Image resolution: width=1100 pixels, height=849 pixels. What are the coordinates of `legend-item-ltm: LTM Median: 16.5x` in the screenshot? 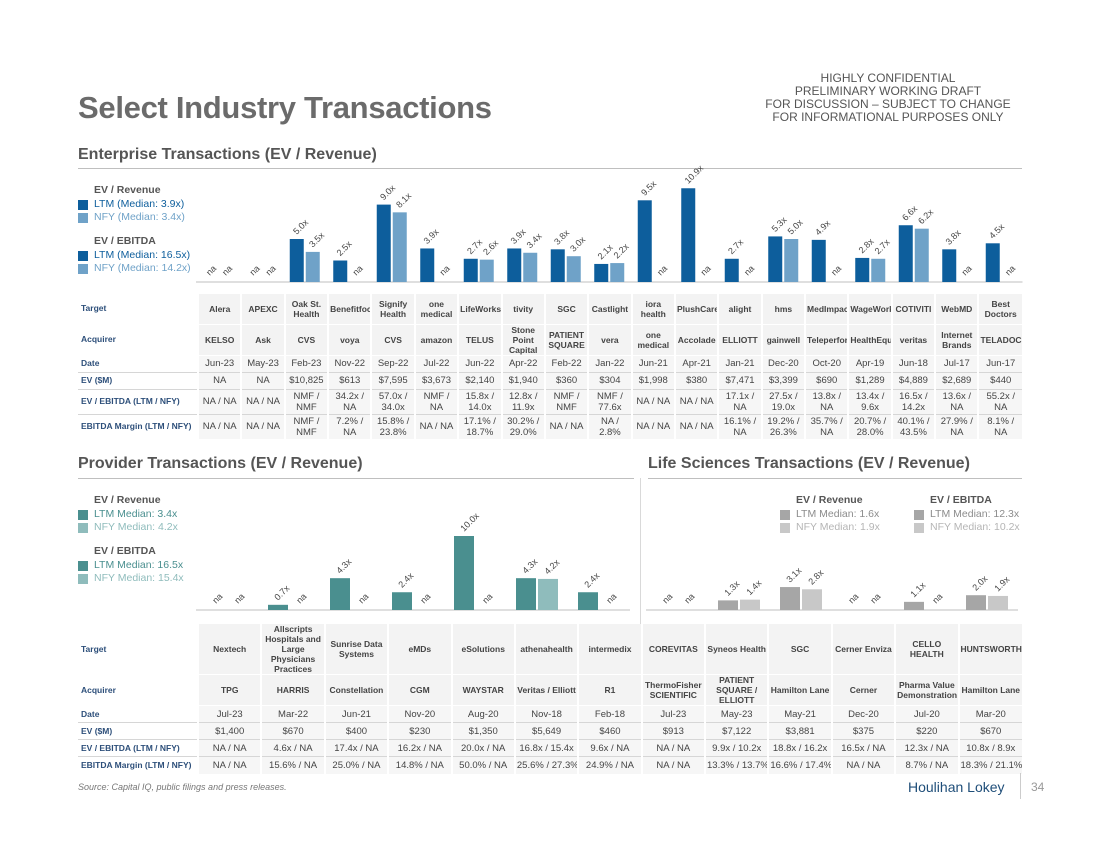 It's located at (131, 565).